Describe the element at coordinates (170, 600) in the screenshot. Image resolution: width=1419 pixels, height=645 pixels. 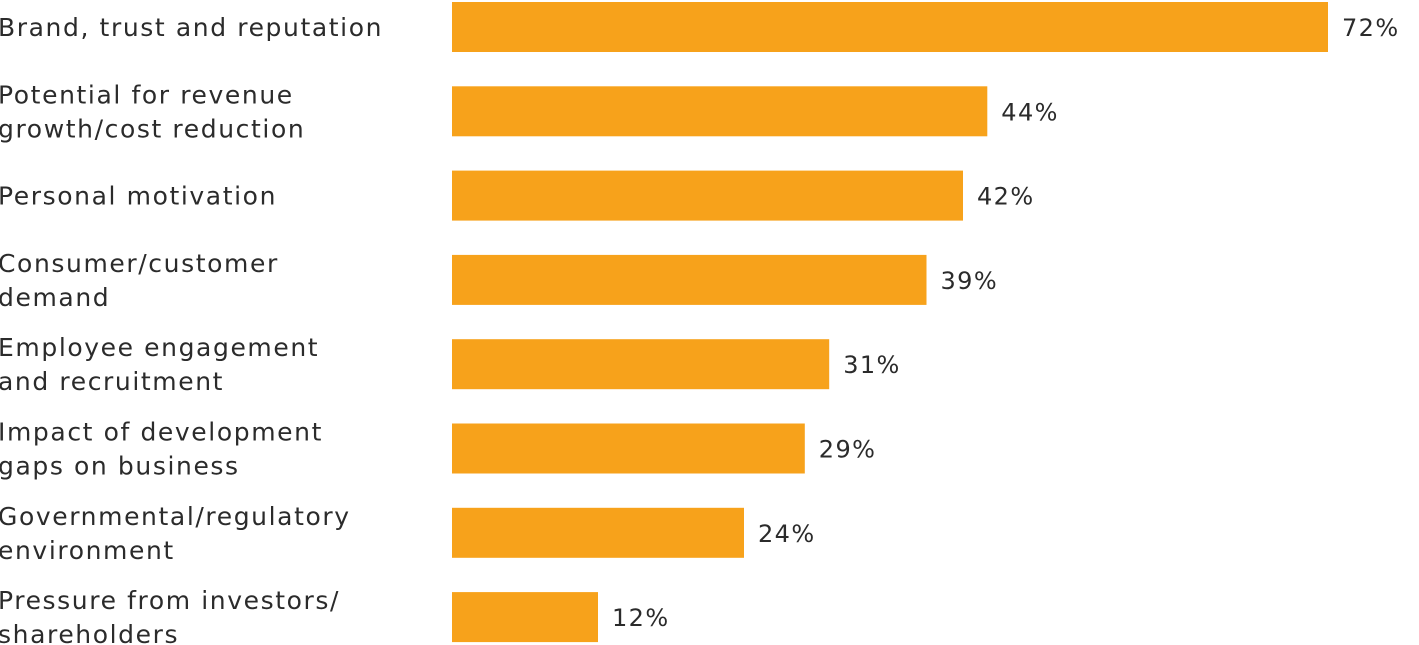
I see `category-label-line: Pressure from investors/` at that location.